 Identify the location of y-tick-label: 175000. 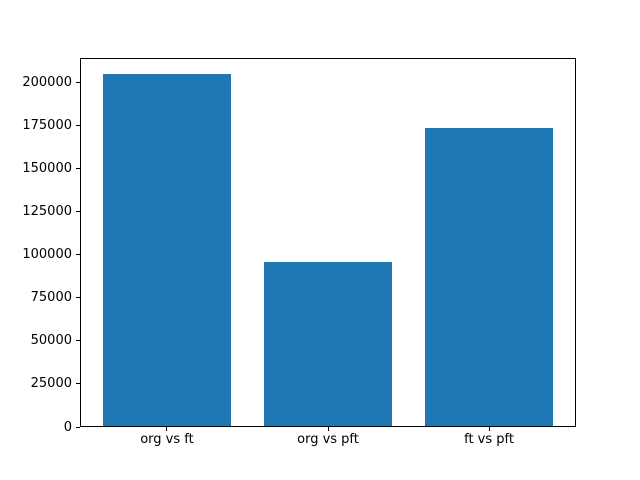
(47, 125).